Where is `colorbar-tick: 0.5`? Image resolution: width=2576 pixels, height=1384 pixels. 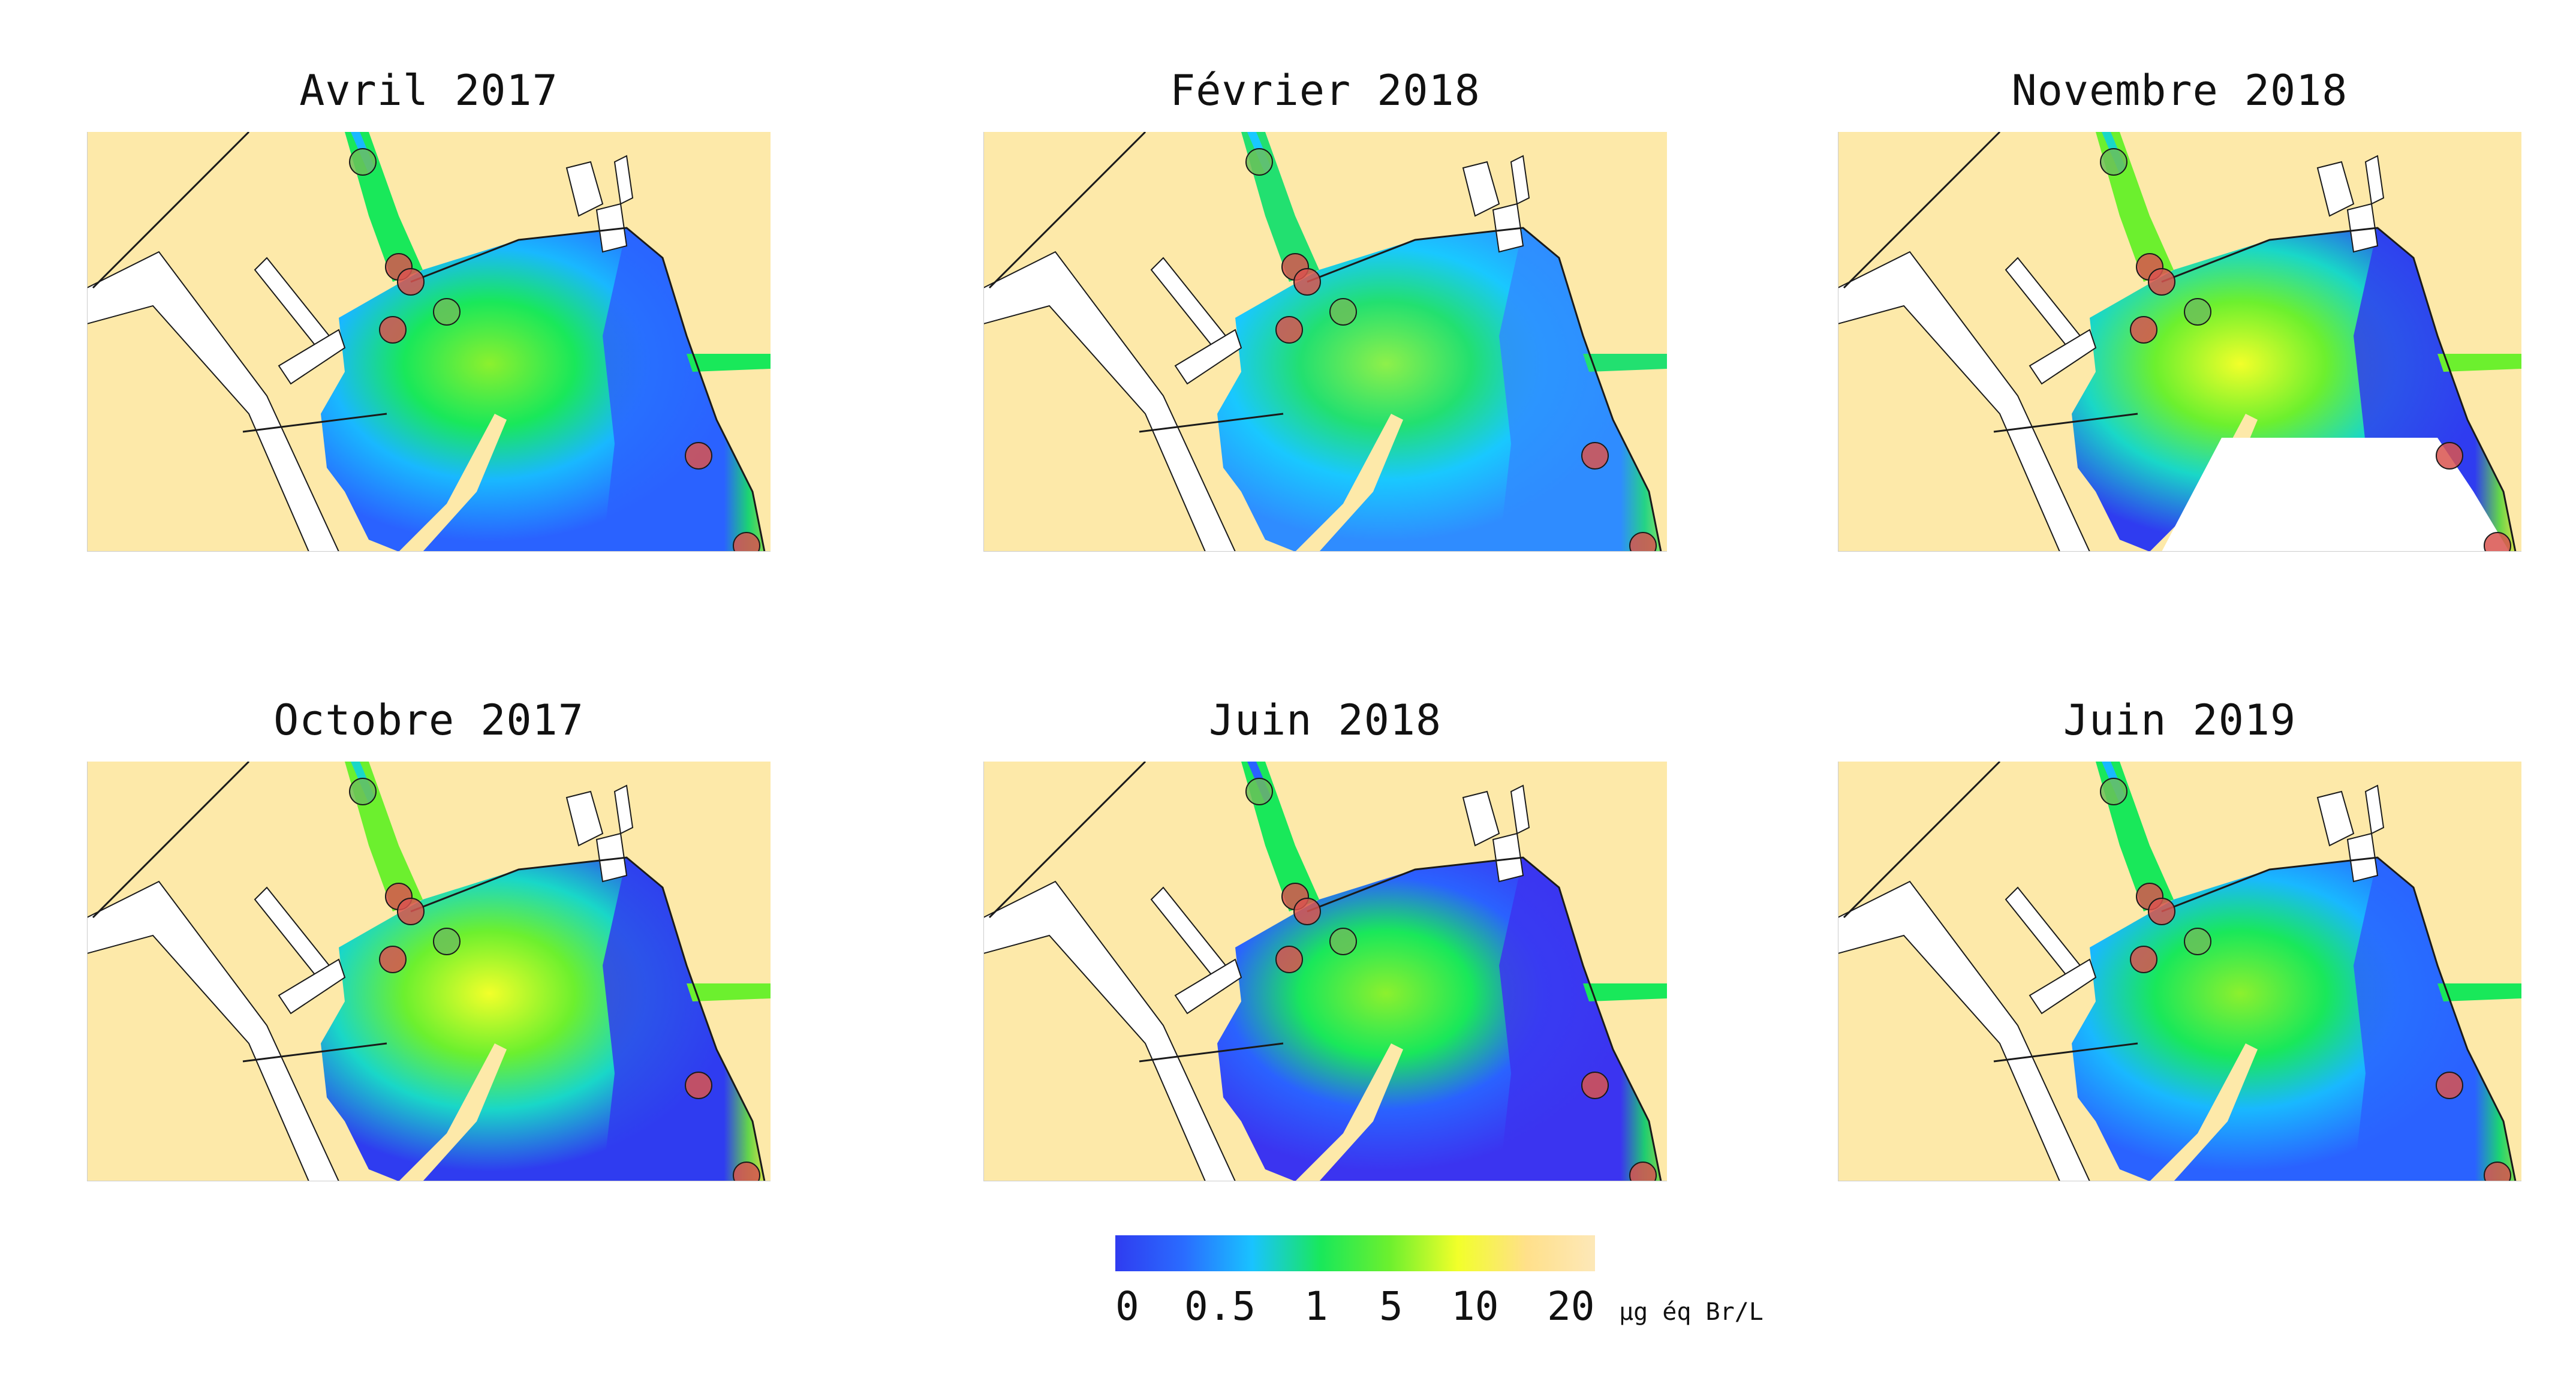 colorbar-tick: 0.5 is located at coordinates (1220, 1306).